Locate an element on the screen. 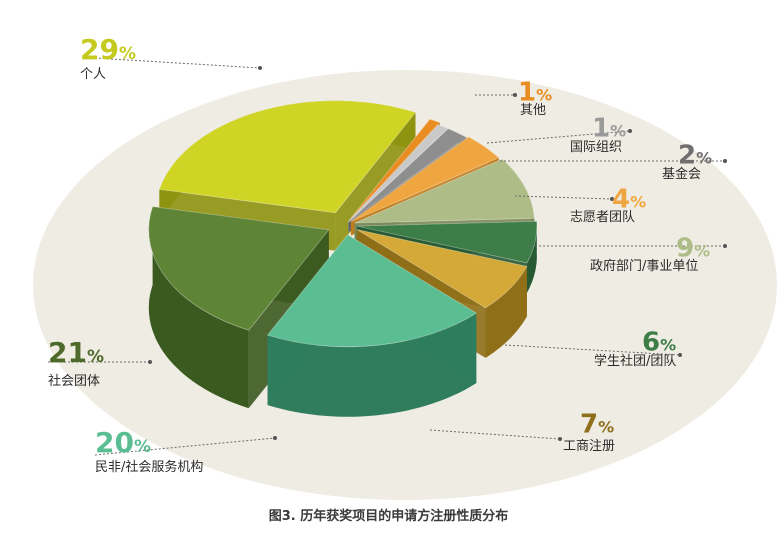 The height and width of the screenshot is (542, 777). slice-label: 其他 is located at coordinates (533, 110).